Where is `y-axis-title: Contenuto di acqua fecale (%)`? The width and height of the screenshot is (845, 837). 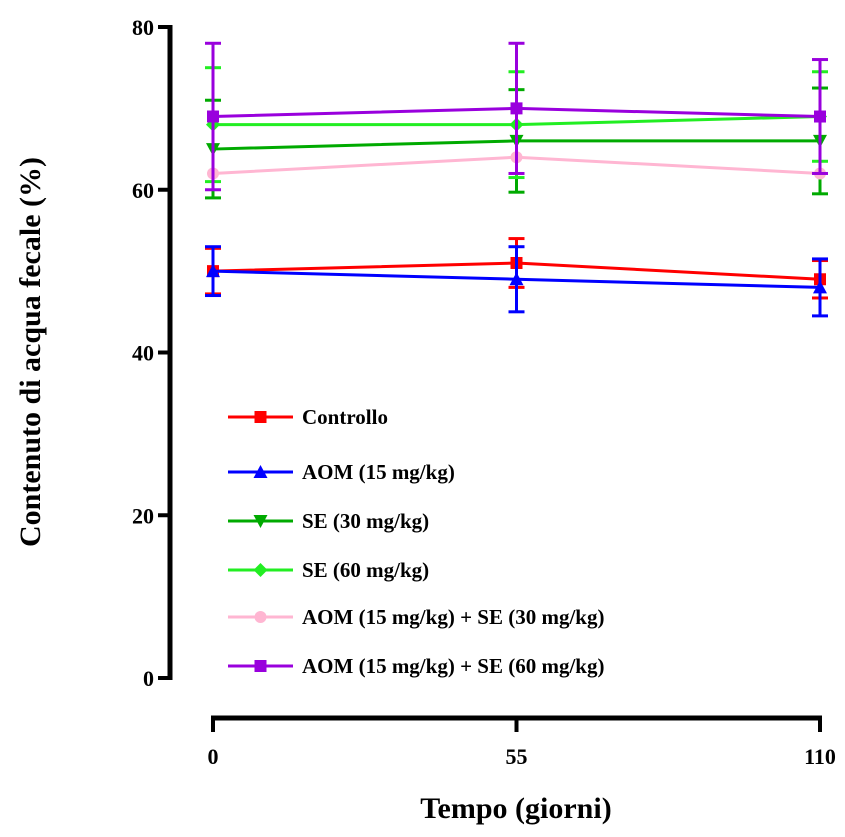 y-axis-title: Contenuto di acqua fecale (%) is located at coordinates (30, 352).